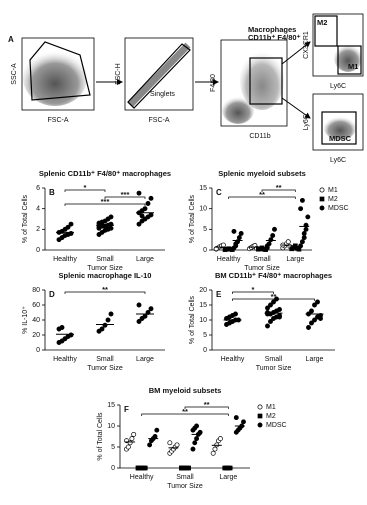  Describe the element at coordinates (271, 407) in the screenshot. I see `legend-label: M1` at that location.